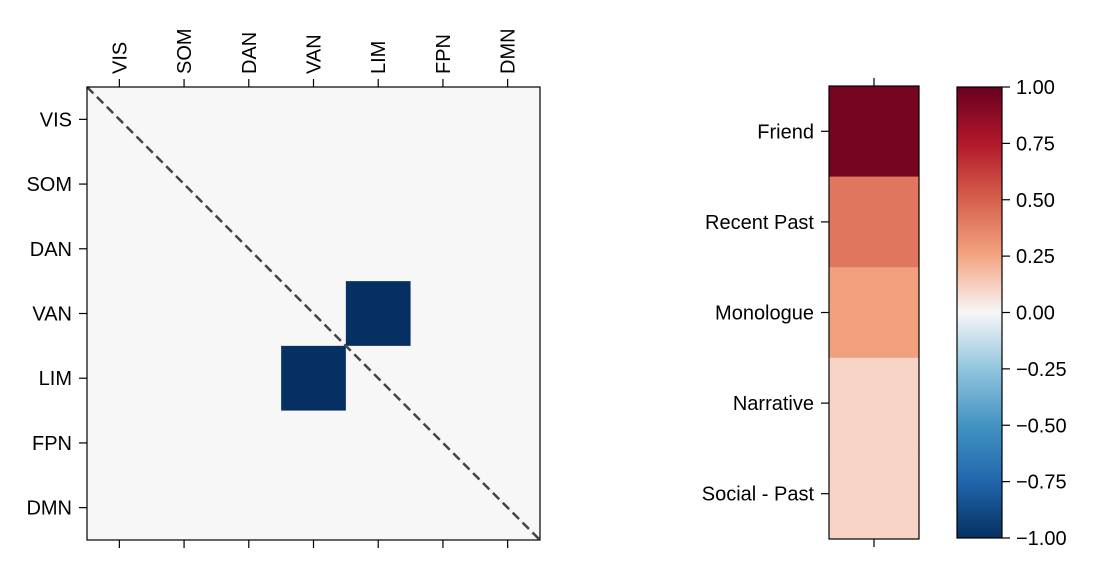 Image resolution: width=1094 pixels, height=568 pixels. Describe the element at coordinates (120, 58) in the screenshot. I see `x-tick-label: VIS` at that location.